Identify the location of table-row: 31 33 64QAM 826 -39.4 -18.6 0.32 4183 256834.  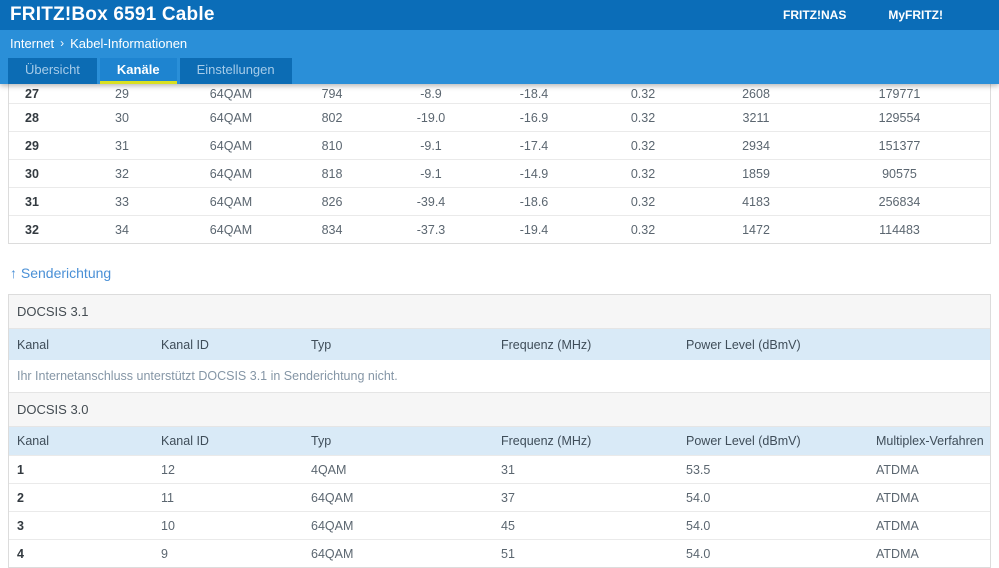
(499, 201).